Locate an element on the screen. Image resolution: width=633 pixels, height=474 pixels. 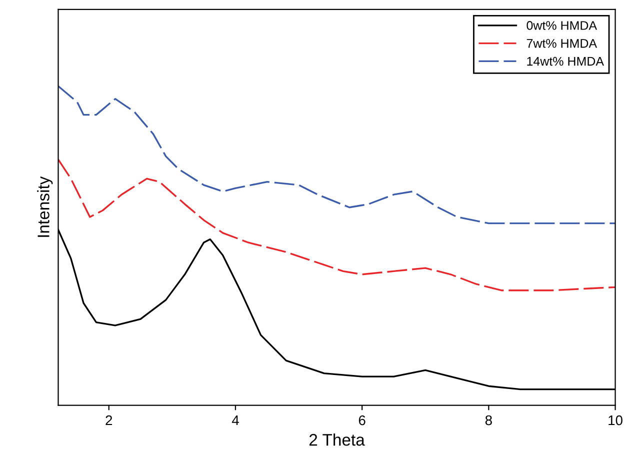
x-tick-label: 4 is located at coordinates (235, 421).